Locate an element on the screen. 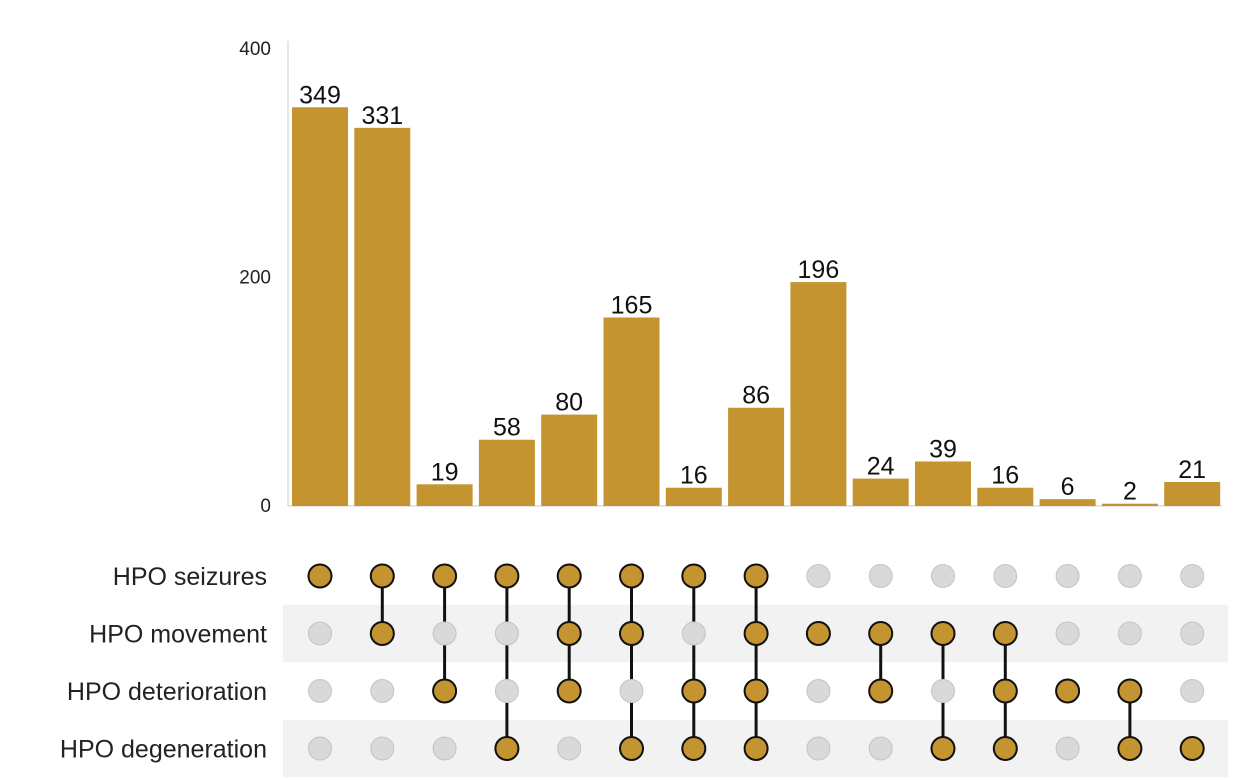  bar-value-label: 349 is located at coordinates (320, 95).